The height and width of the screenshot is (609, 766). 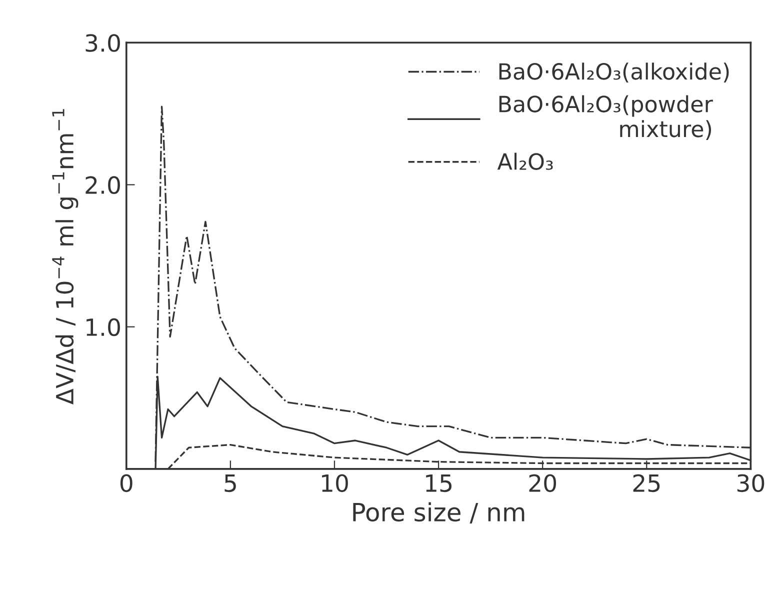 What do you see at coordinates (438, 513) in the screenshot?
I see `x-axis-title: Pore size / nm` at bounding box center [438, 513].